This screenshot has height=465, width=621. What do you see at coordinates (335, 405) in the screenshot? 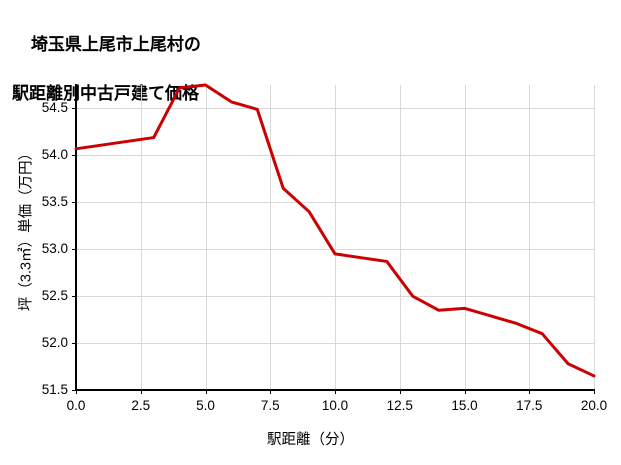
I see `x-axis-tick-label: 10.0` at bounding box center [335, 405].